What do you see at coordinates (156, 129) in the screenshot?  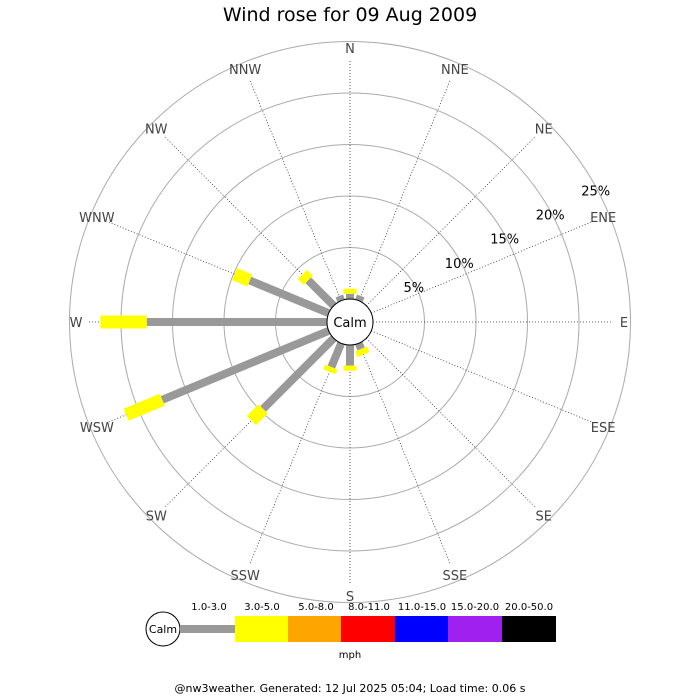 I see `direction-label-nw: NW` at bounding box center [156, 129].